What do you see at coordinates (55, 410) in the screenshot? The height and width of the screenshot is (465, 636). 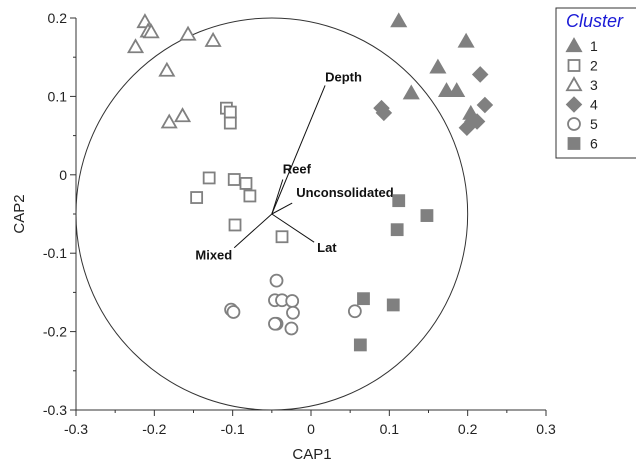 I see `y-tick-label: -0.3` at bounding box center [55, 410].